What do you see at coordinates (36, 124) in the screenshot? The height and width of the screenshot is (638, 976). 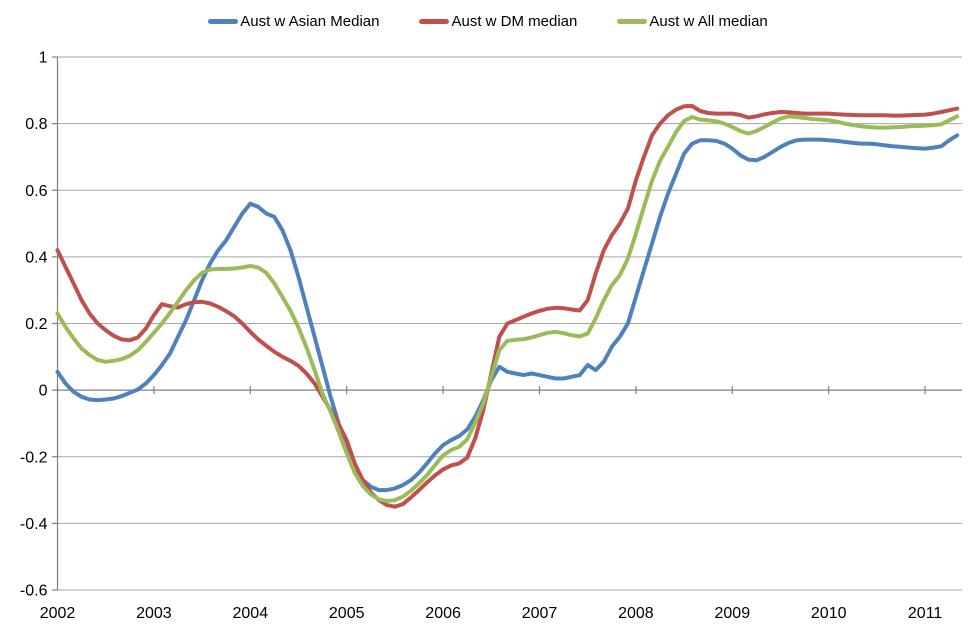 I see `svg-text: 0.8` at bounding box center [36, 124].